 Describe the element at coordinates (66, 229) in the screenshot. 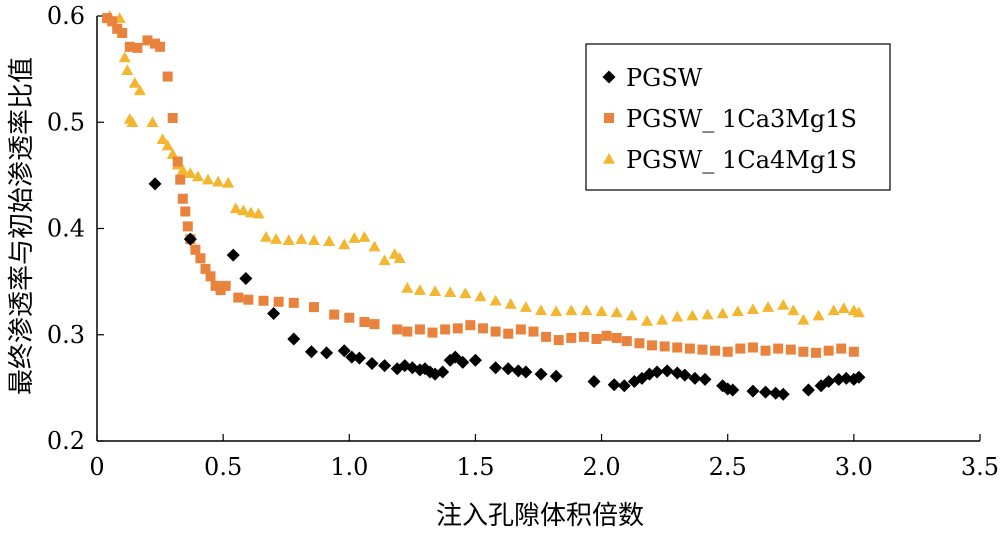

I see `y-tick-label: 0.4` at that location.